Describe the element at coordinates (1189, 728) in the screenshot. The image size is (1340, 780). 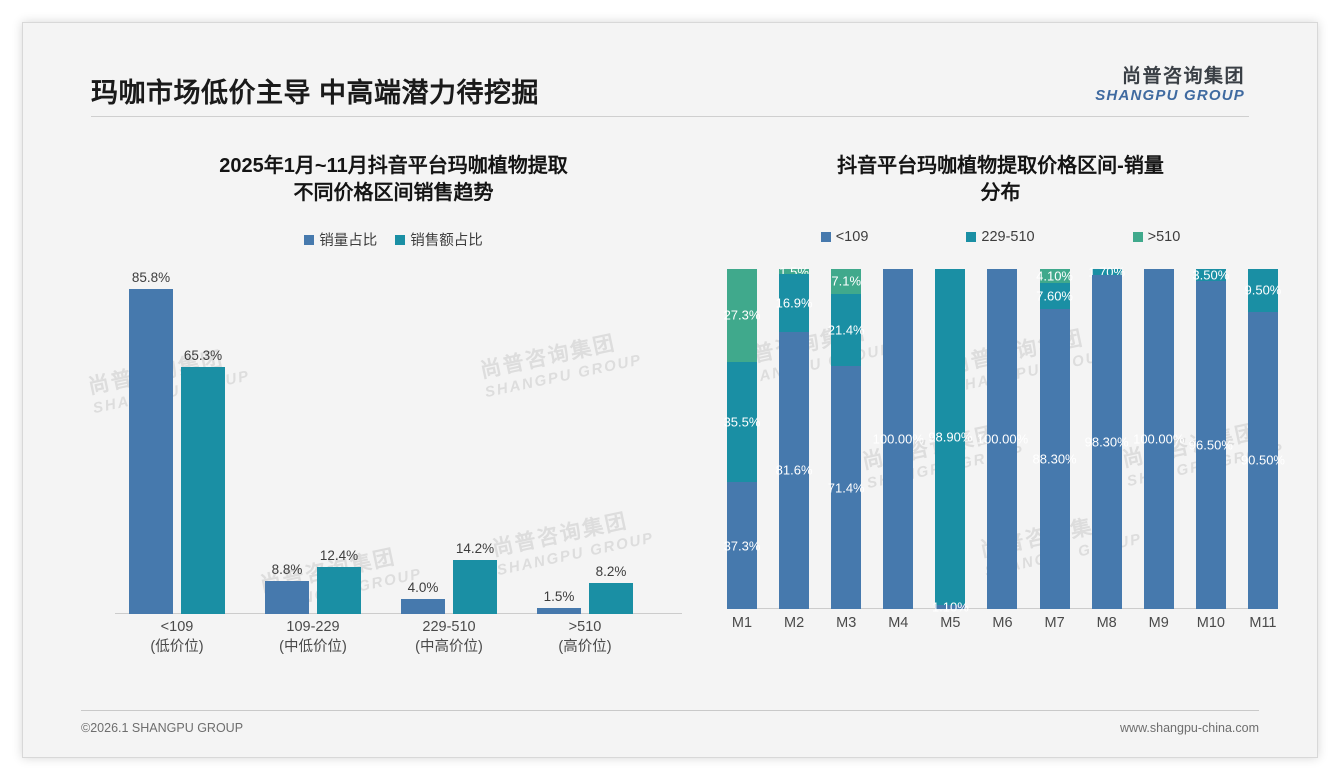
I see `footer-website: www.shangpu-china.com` at that location.